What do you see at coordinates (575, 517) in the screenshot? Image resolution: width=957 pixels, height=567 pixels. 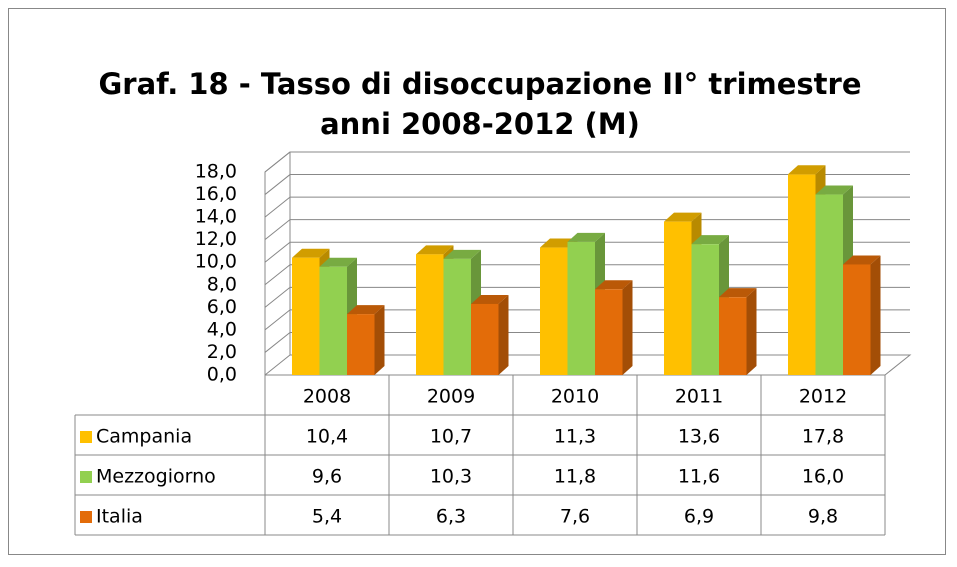 I see `table-value: 7,6` at bounding box center [575, 517].